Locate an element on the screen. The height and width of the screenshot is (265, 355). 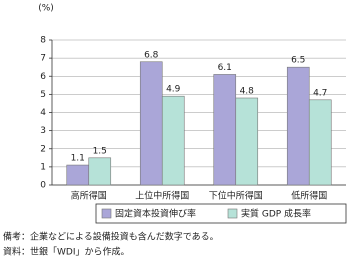
x-tick-label: 高所得国 is located at coordinates (89, 196).